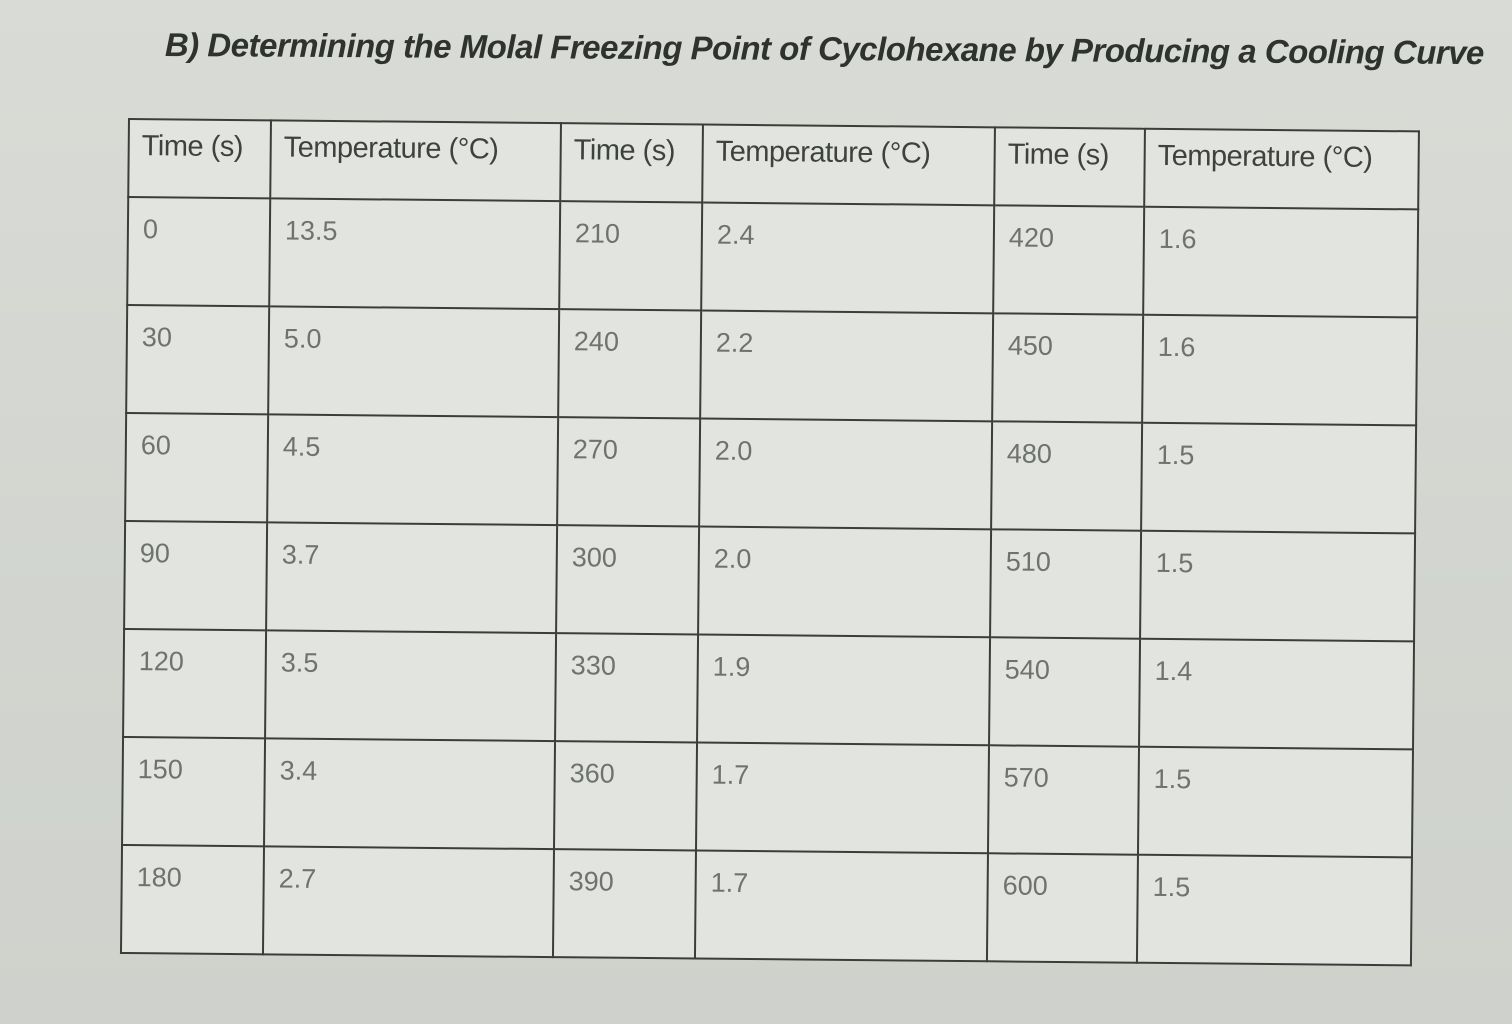 The height and width of the screenshot is (1024, 1512). I want to click on time-cell: 150, so click(194, 791).